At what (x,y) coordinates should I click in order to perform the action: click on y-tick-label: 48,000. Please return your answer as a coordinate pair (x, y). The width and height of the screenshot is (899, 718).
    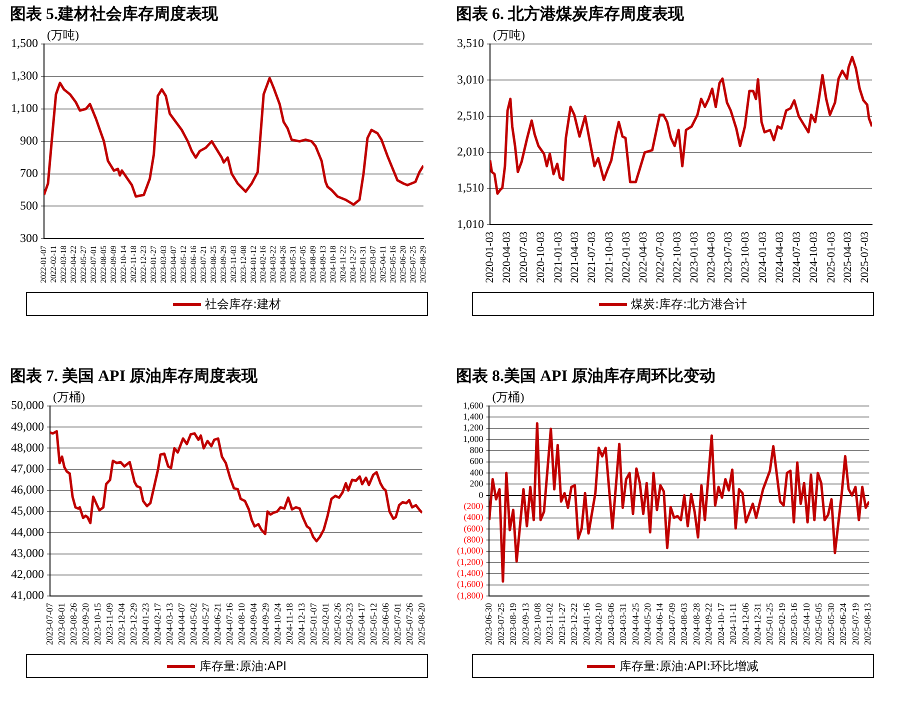
    Looking at the image, I should click on (27, 447).